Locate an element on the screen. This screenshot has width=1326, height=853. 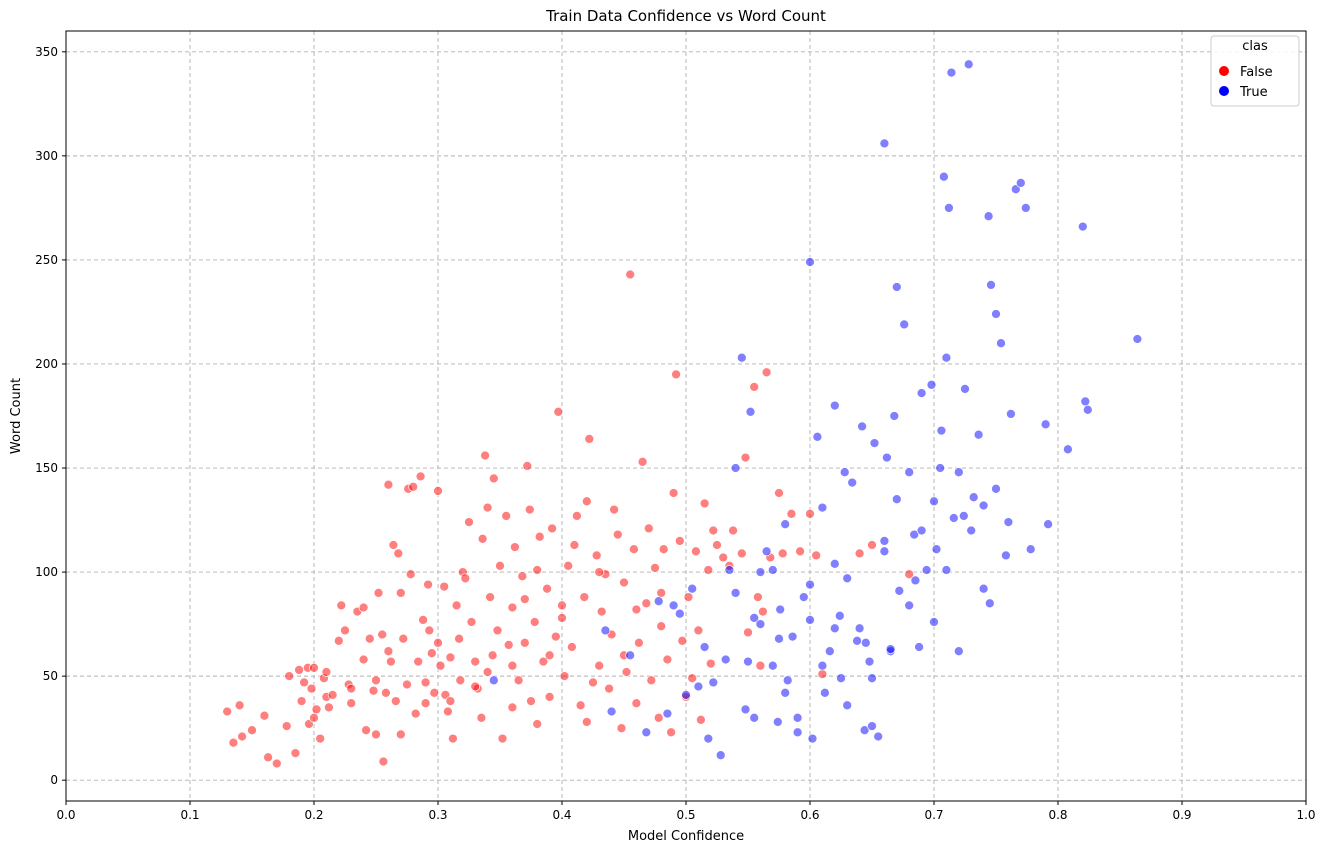
chart-title: Train Data Confidence vs Word Count is located at coordinates (685, 16).